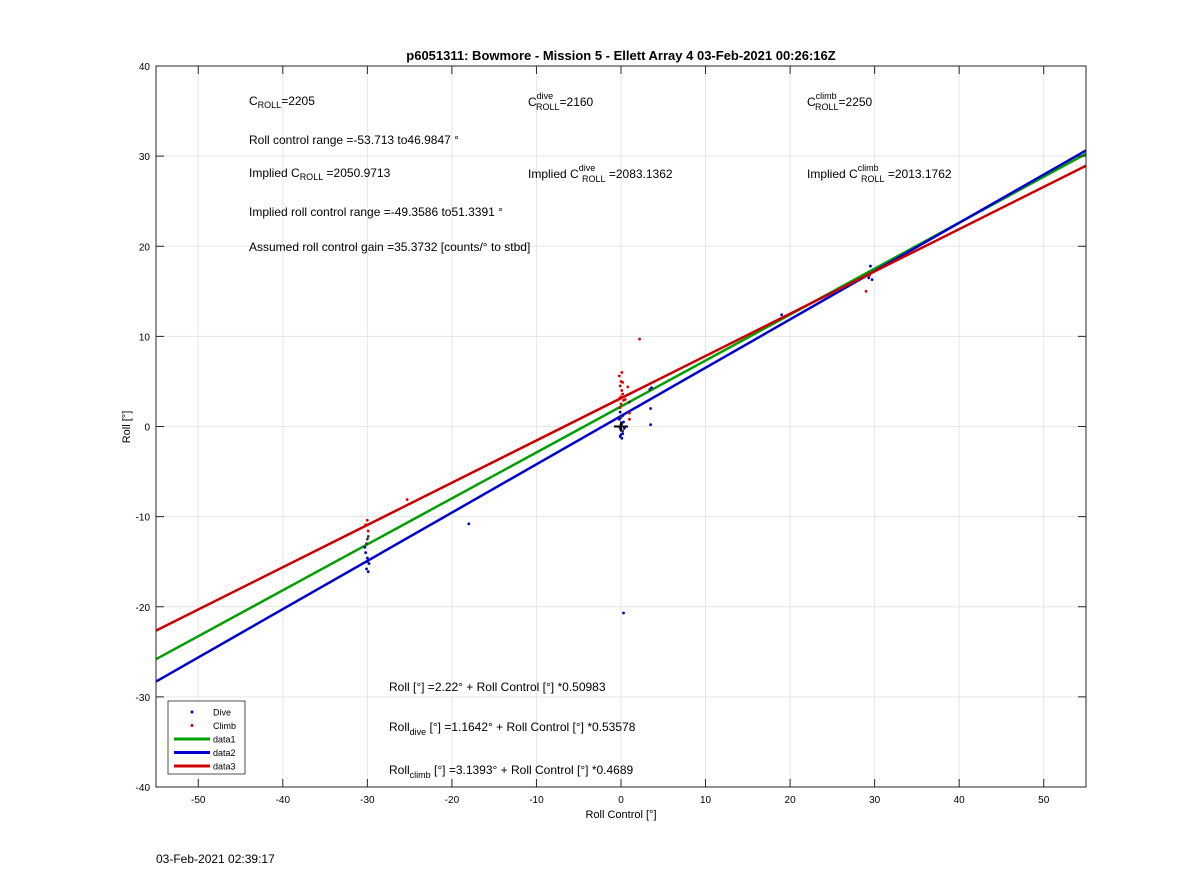 Image resolution: width=1200 pixels, height=885 pixels. I want to click on c-roll-annotation: CROLL=2205, so click(282, 102).